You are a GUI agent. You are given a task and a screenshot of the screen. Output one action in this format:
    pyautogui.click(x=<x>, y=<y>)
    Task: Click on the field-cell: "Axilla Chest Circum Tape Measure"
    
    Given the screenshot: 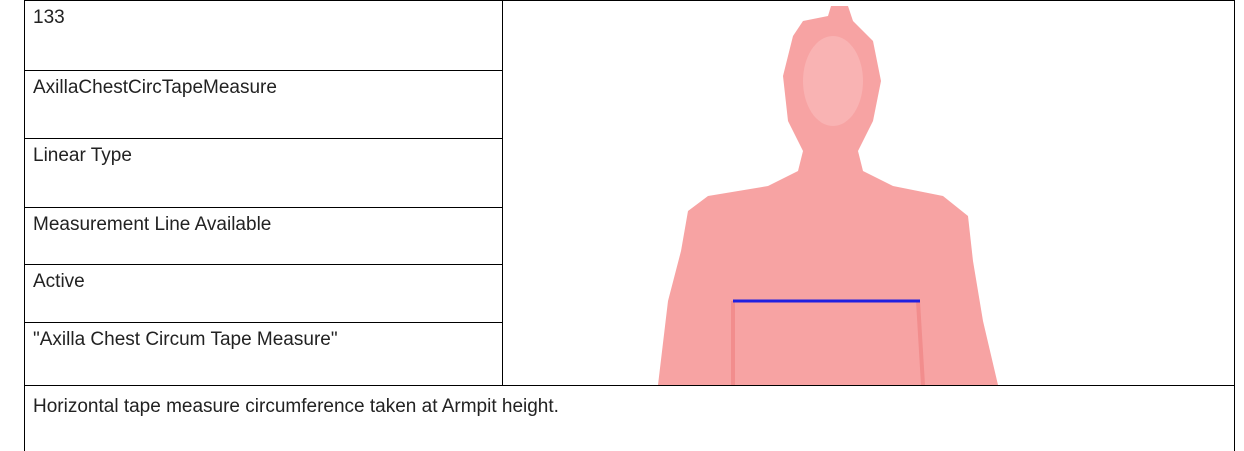 What is the action you would take?
    pyautogui.click(x=263, y=353)
    